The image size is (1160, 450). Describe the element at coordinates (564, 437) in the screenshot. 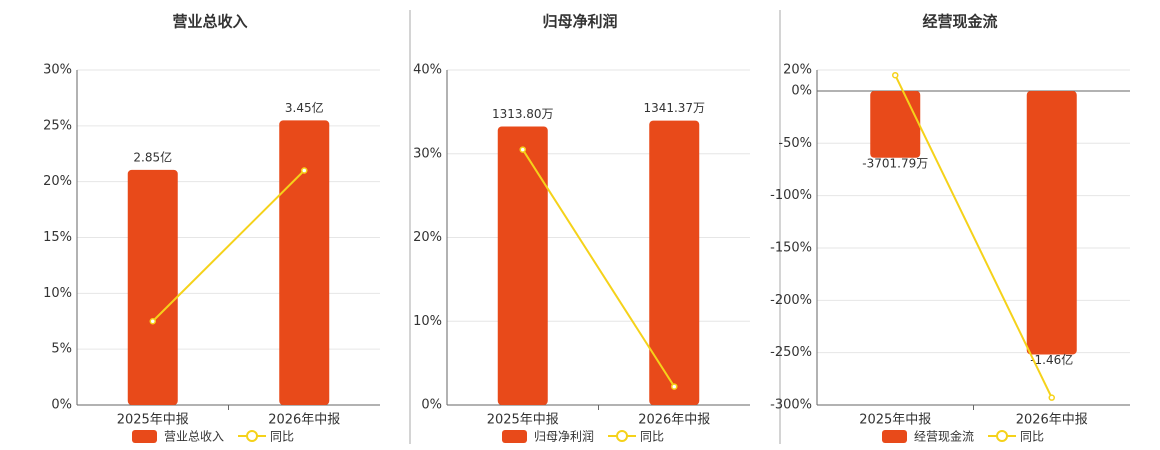

I see `legend-label: 归母净利润` at that location.